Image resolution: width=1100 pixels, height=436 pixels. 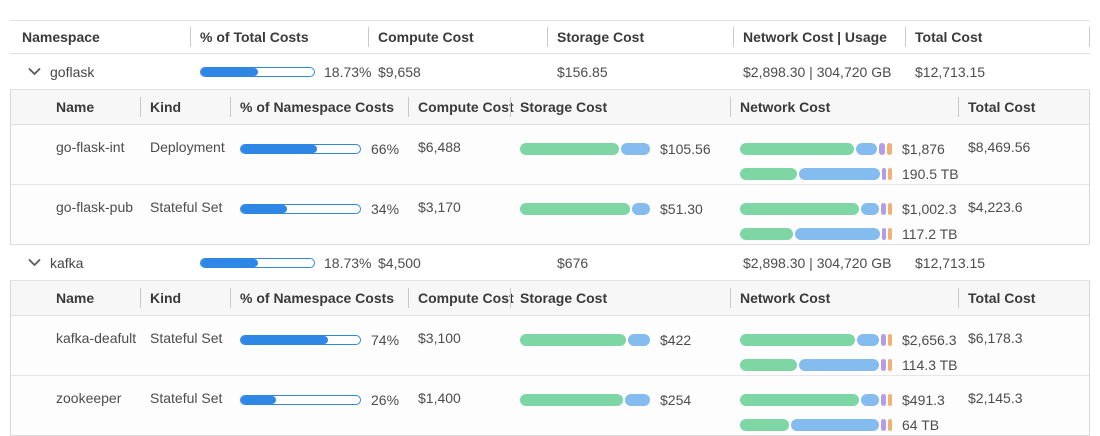 I want to click on workload-compute-cost: $3,170, so click(x=439, y=207).